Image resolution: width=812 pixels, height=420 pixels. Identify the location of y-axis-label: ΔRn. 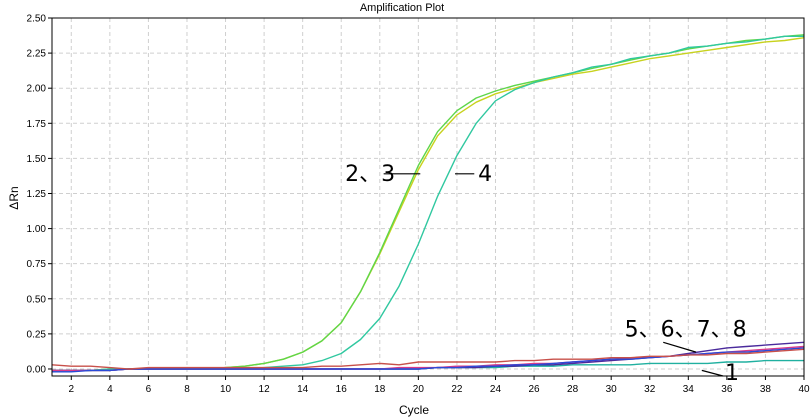
(14, 197).